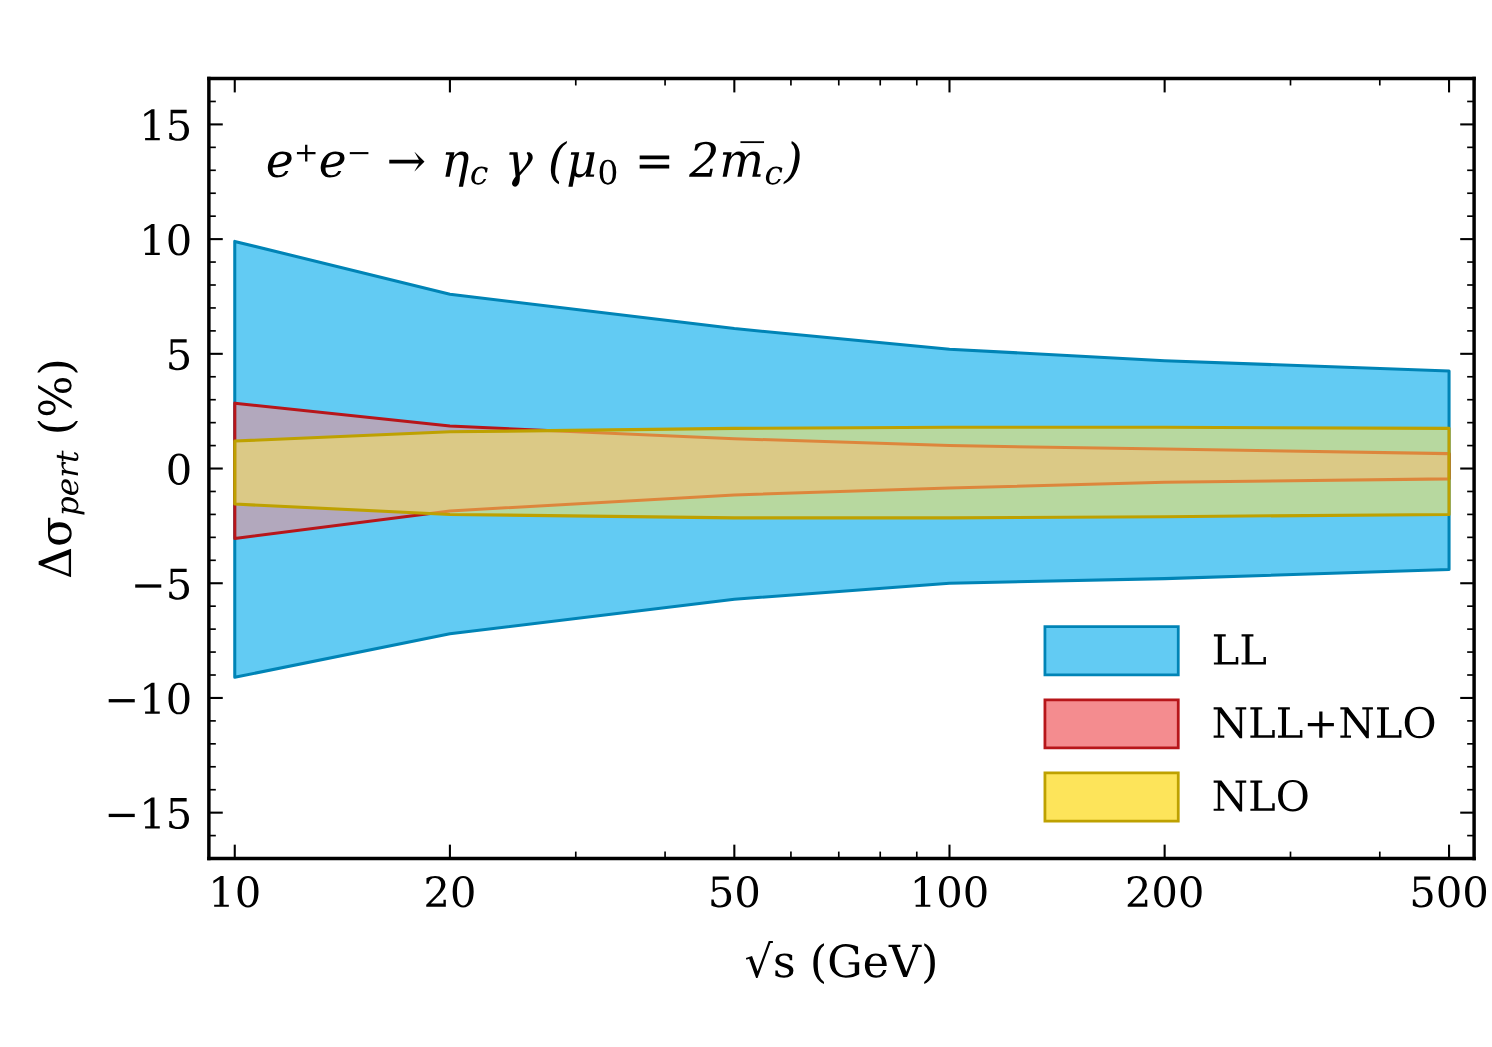  I want to click on legend-label: NLO, so click(1260, 795).